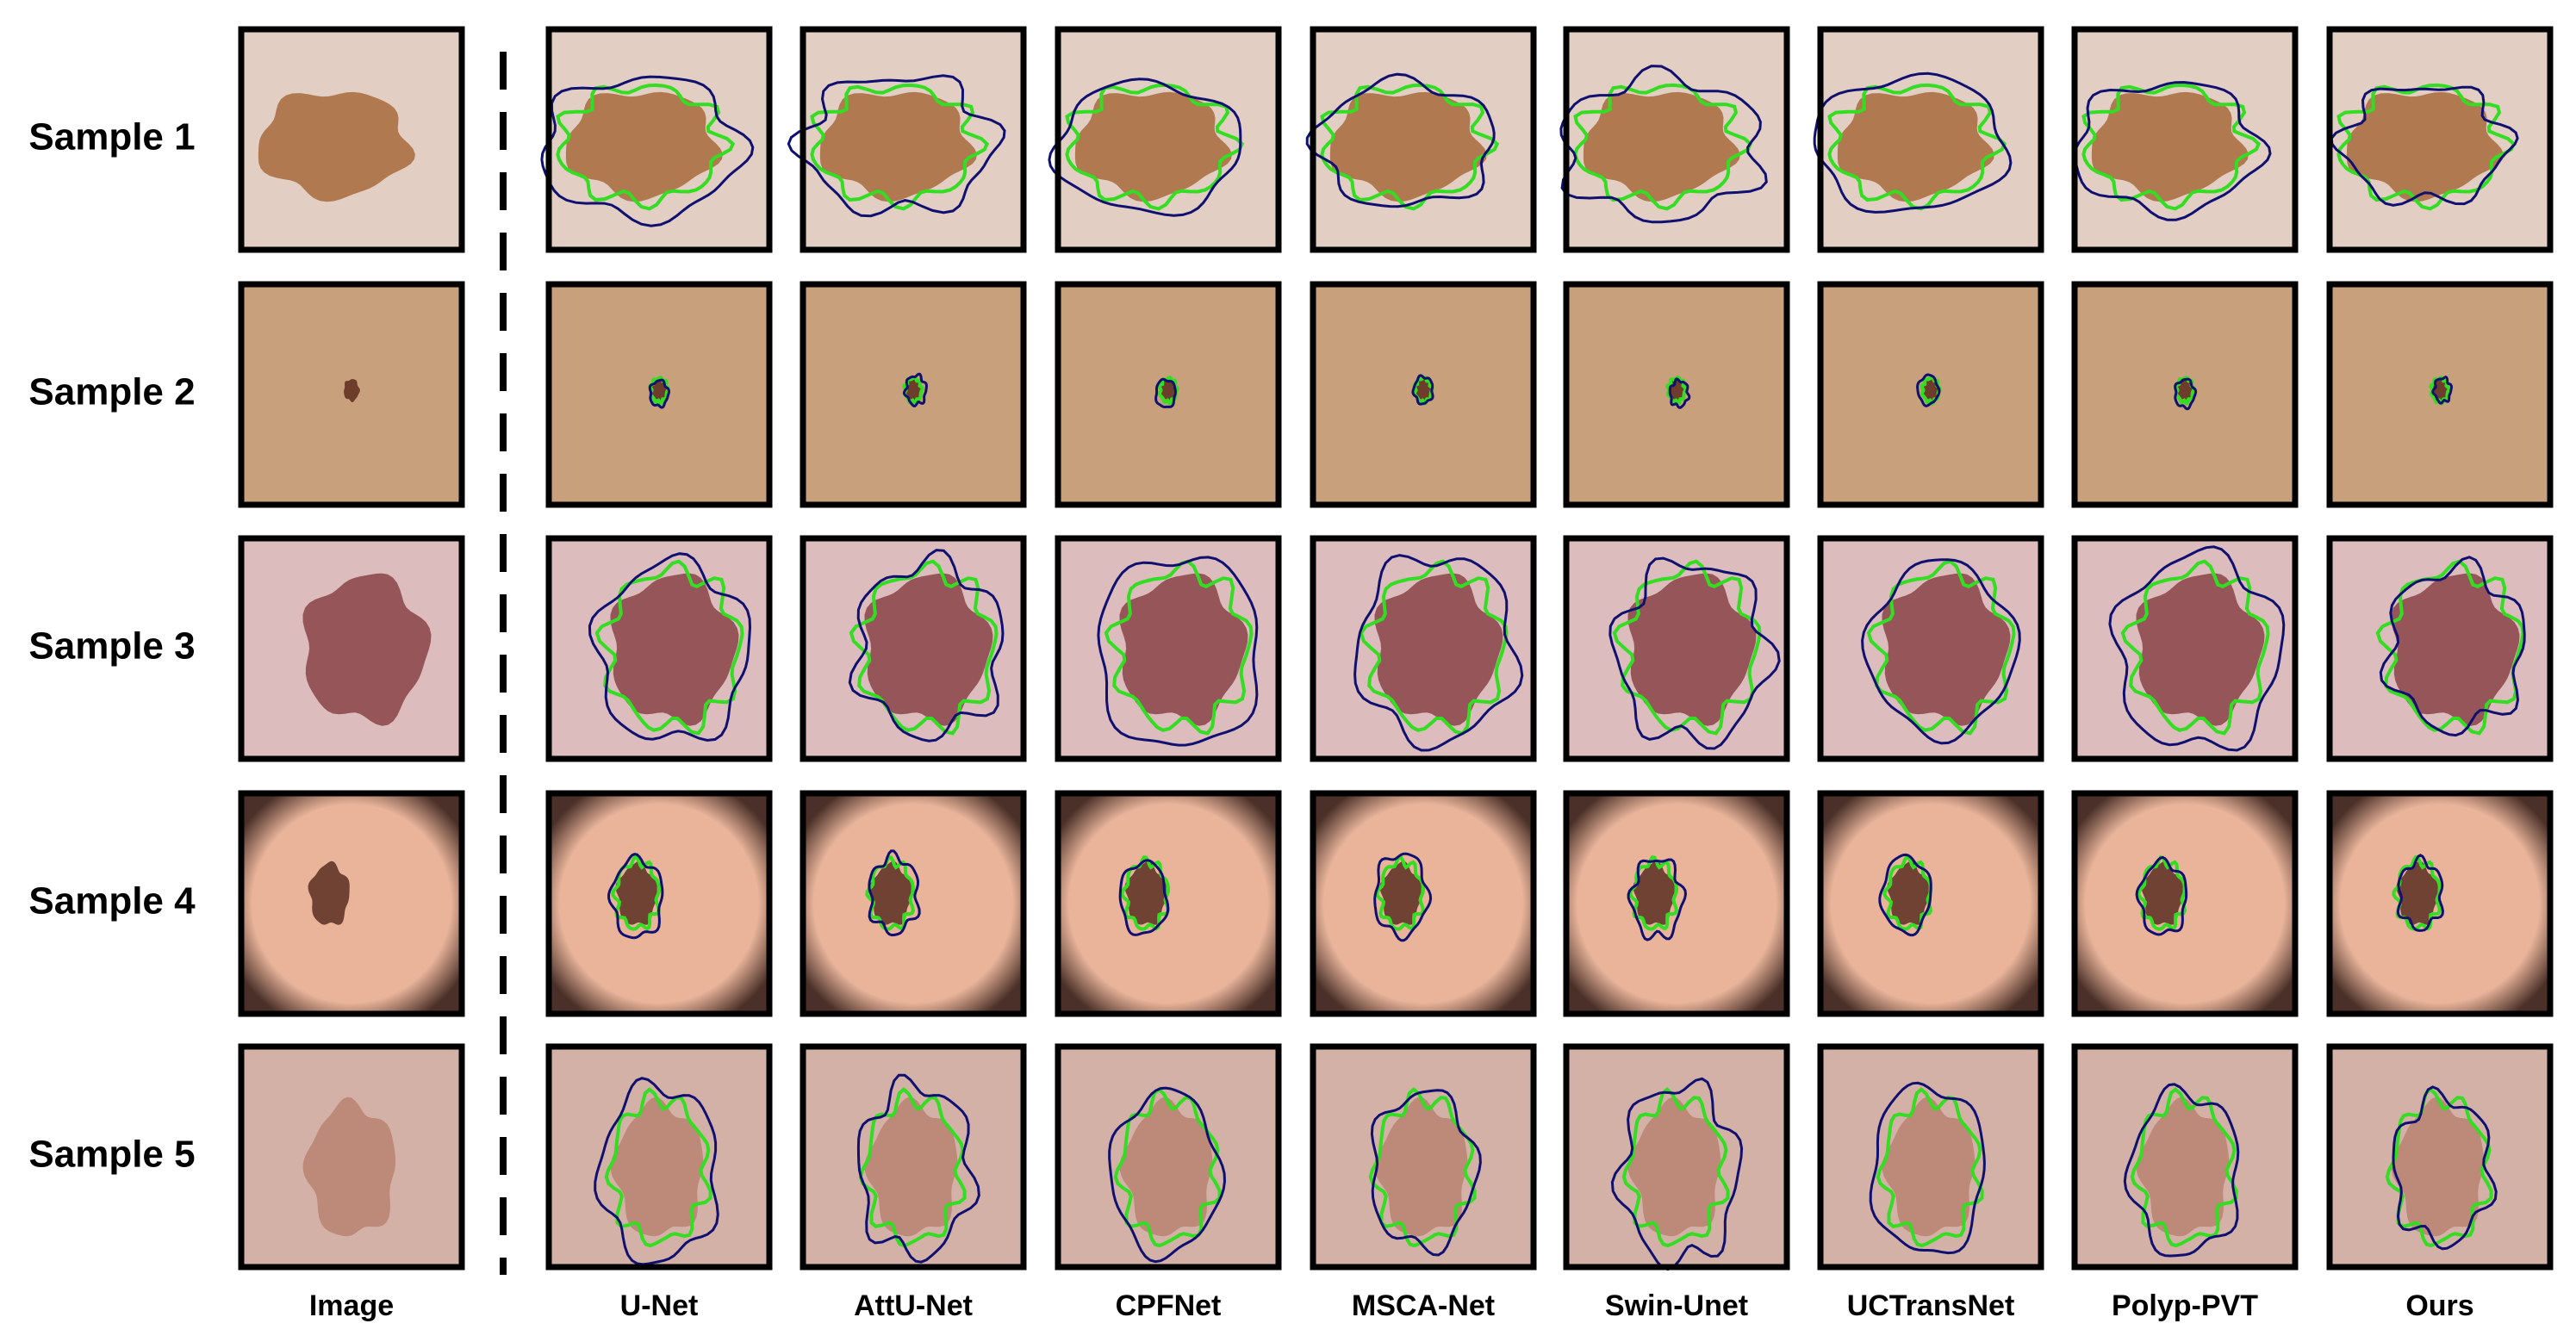 The height and width of the screenshot is (1342, 2576). Describe the element at coordinates (659, 1305) in the screenshot. I see `column-label: U-Net` at that location.